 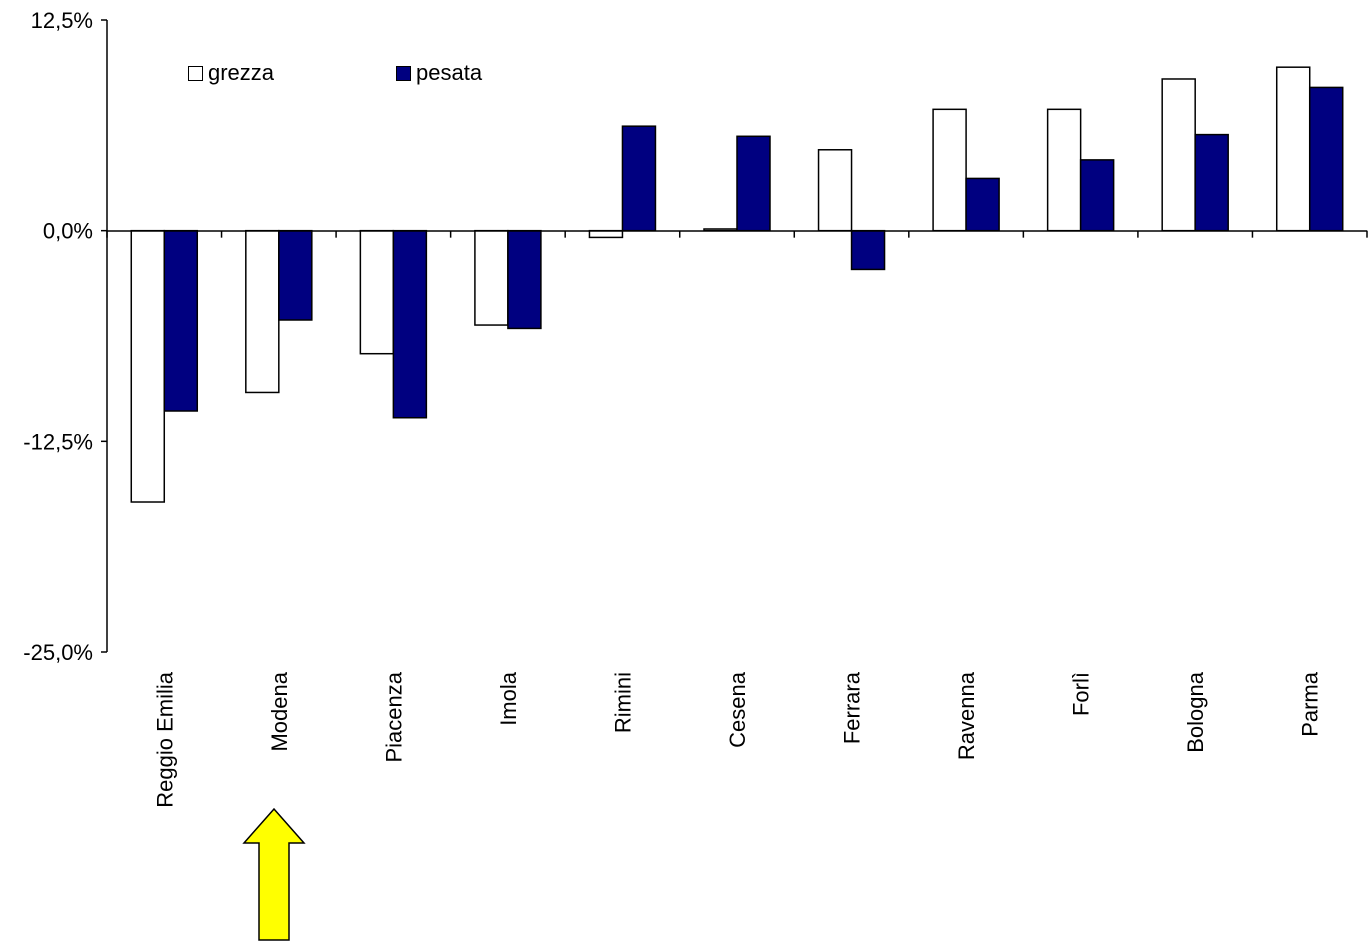 What do you see at coordinates (852, 707) in the screenshot?
I see `x-tick-label: Ferrara` at bounding box center [852, 707].